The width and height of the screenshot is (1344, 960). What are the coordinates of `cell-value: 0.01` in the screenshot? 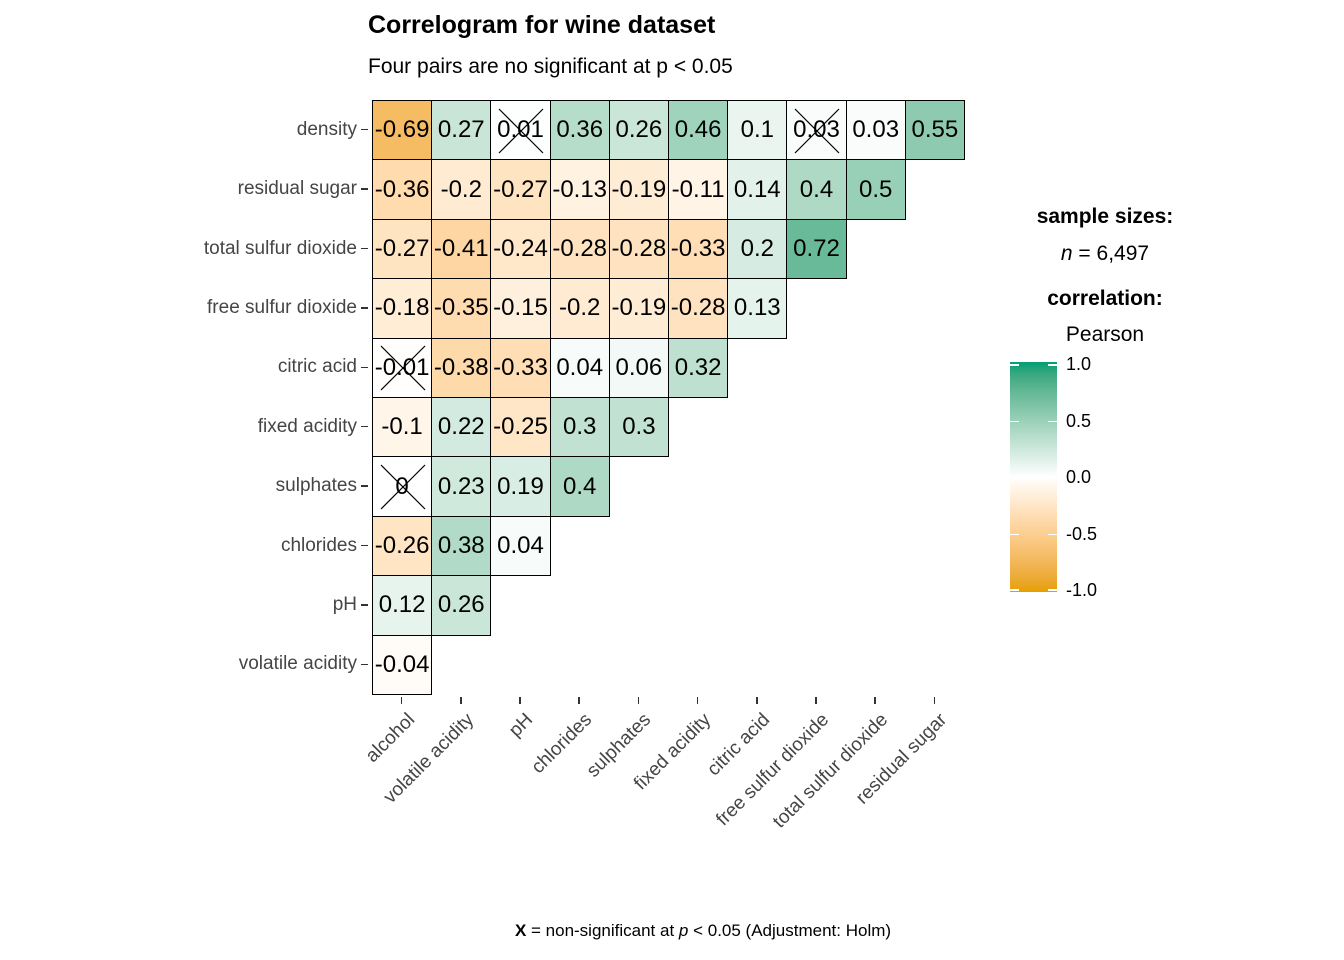 It's located at (520, 130).